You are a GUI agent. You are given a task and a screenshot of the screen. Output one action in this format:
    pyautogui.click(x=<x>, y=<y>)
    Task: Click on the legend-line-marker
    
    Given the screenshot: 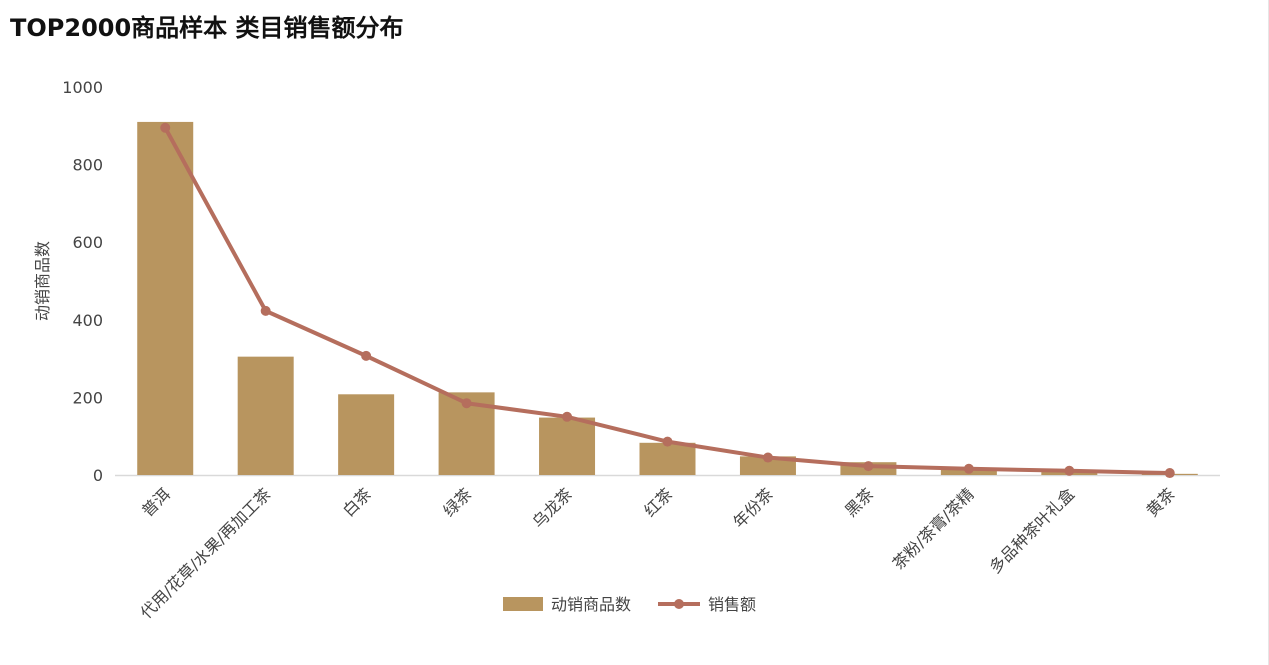 What is the action you would take?
    pyautogui.click(x=679, y=604)
    